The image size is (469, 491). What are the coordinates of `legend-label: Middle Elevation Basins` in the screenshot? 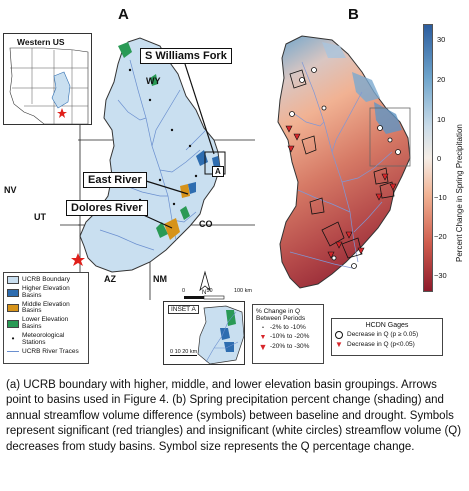 It's located at (46, 307).